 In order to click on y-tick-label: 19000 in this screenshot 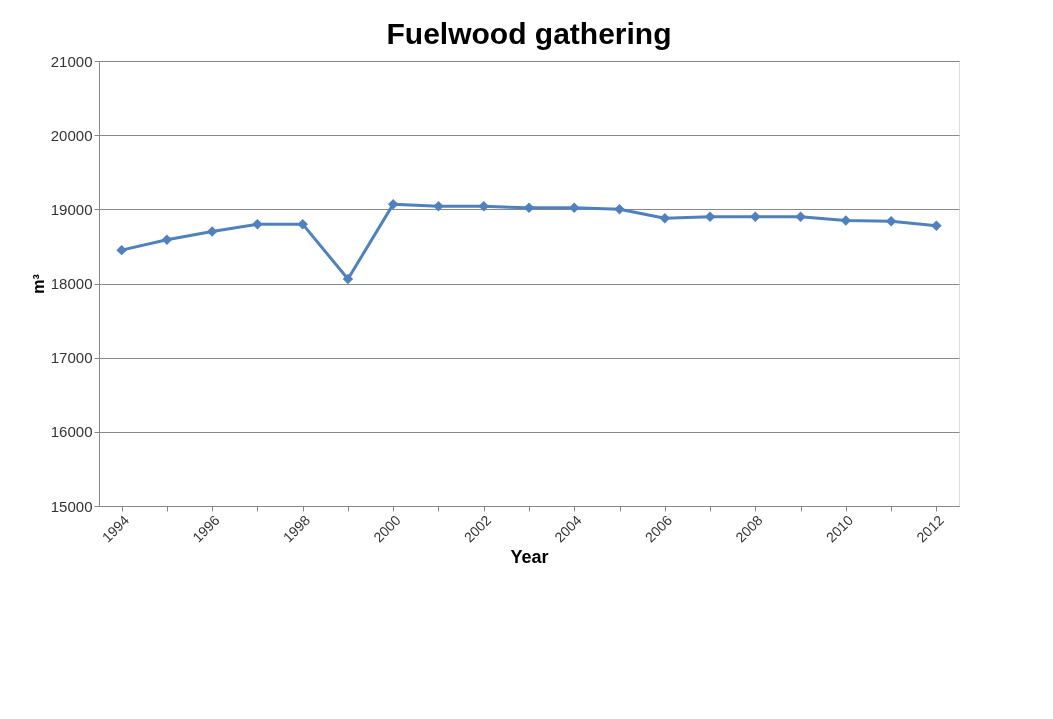, I will do `click(71, 209)`.